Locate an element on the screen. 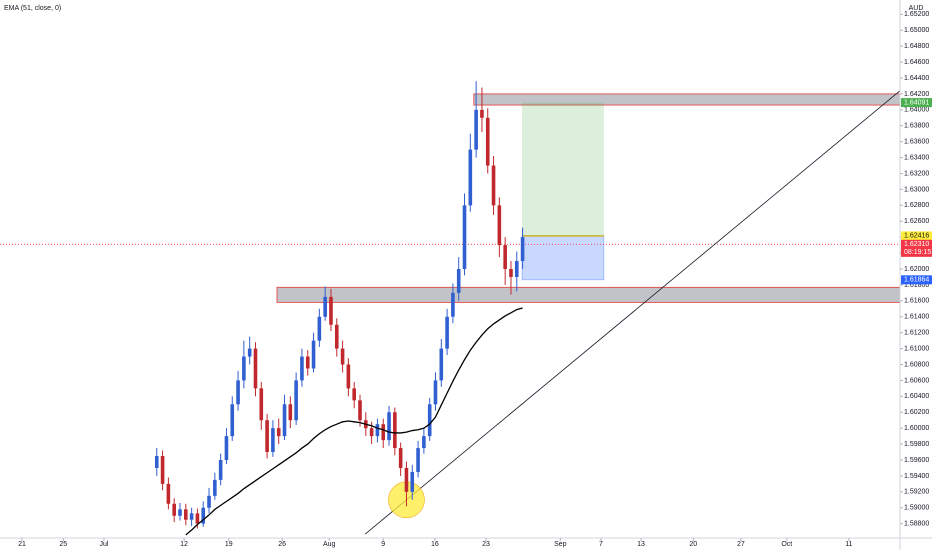 The image size is (932, 550). y-tick-label: 1.65000 is located at coordinates (916, 30).